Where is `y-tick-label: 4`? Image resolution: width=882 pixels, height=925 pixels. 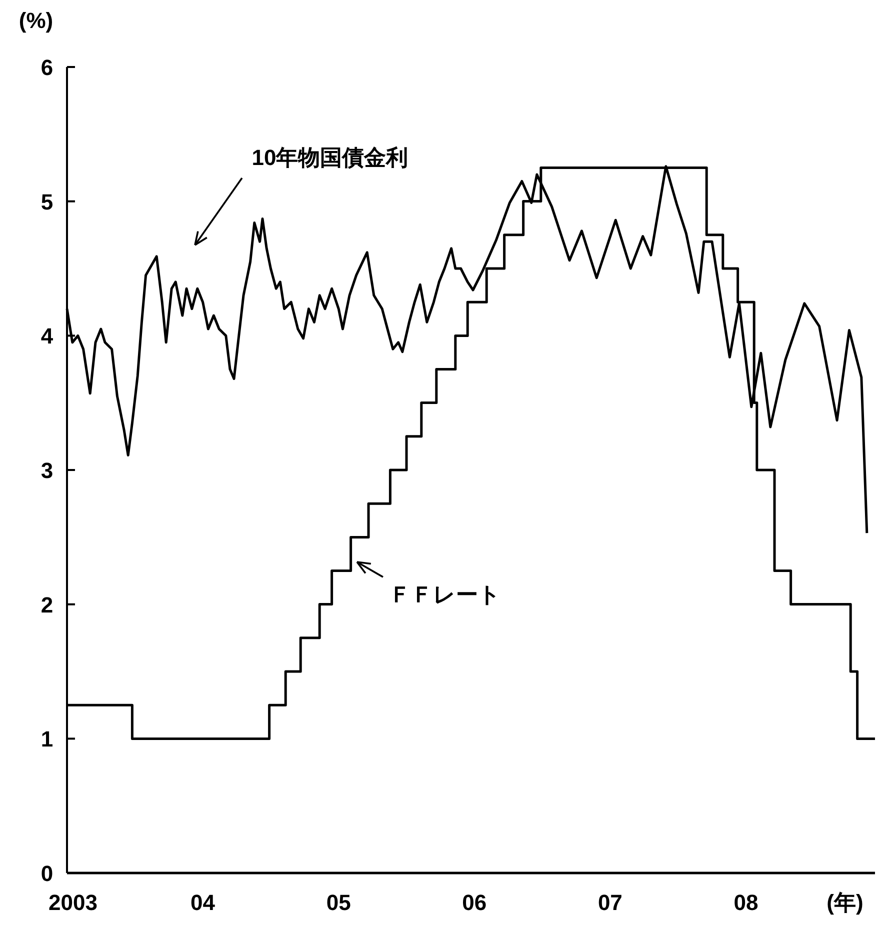 y-tick-label: 4 is located at coordinates (47, 336).